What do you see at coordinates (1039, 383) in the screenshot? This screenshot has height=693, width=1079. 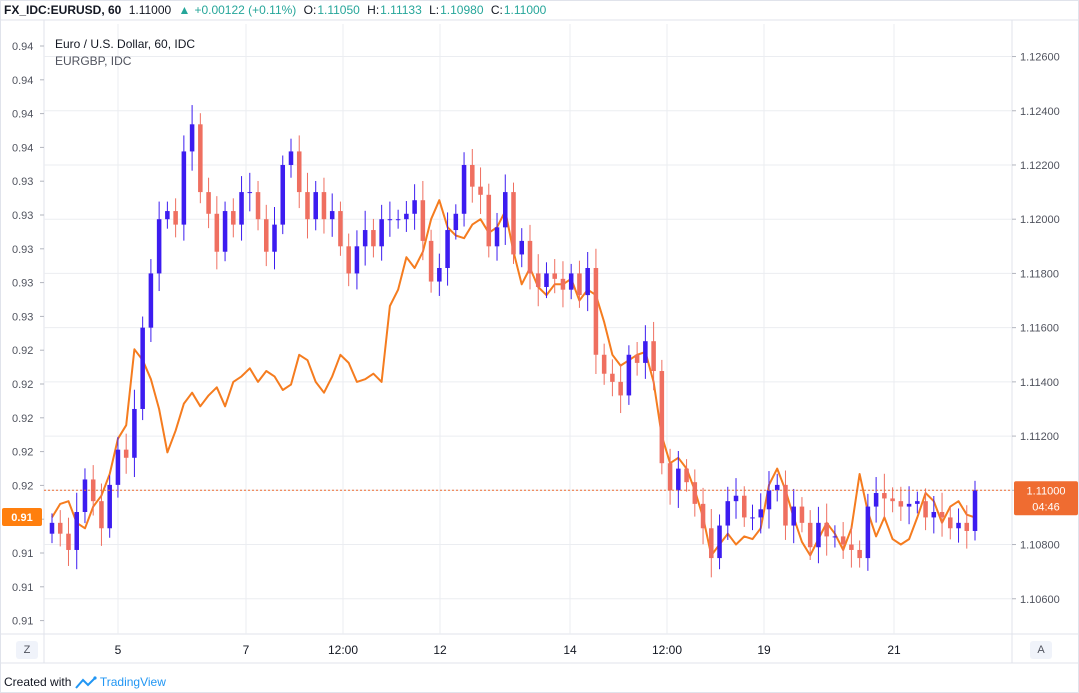 I see `right-tick-label: 1.11400` at bounding box center [1039, 383].